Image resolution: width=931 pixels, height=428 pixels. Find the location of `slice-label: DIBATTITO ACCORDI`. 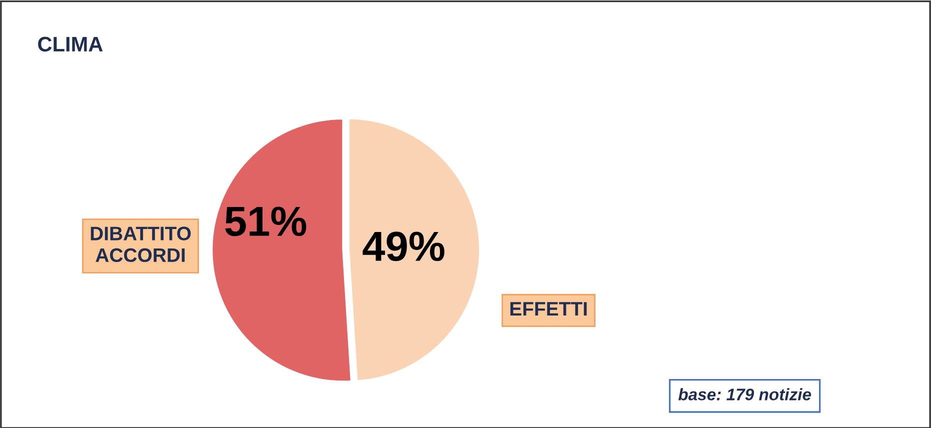

slice-label: DIBATTITO ACCORDI is located at coordinates (140, 244).